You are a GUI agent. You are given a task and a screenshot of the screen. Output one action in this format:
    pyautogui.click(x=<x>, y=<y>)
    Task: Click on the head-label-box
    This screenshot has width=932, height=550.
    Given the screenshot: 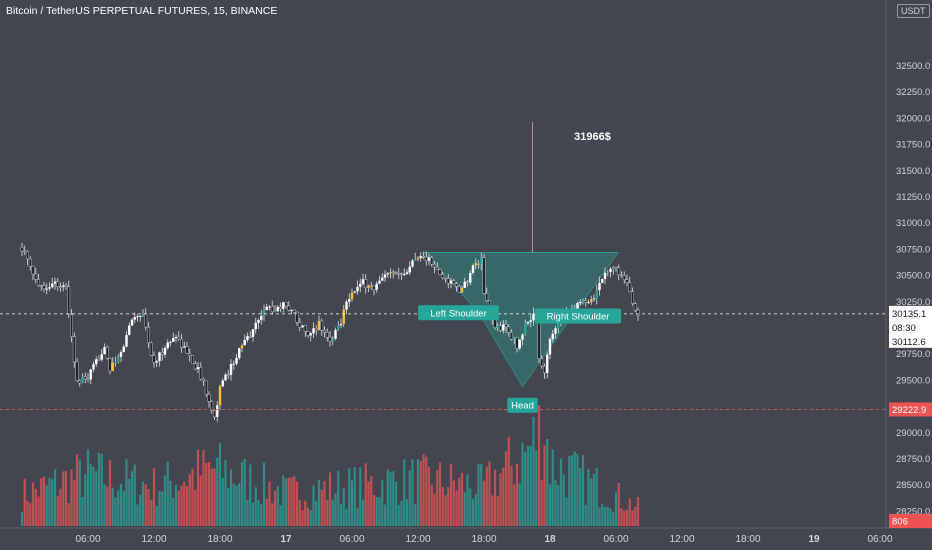 What is the action you would take?
    pyautogui.click(x=522, y=405)
    